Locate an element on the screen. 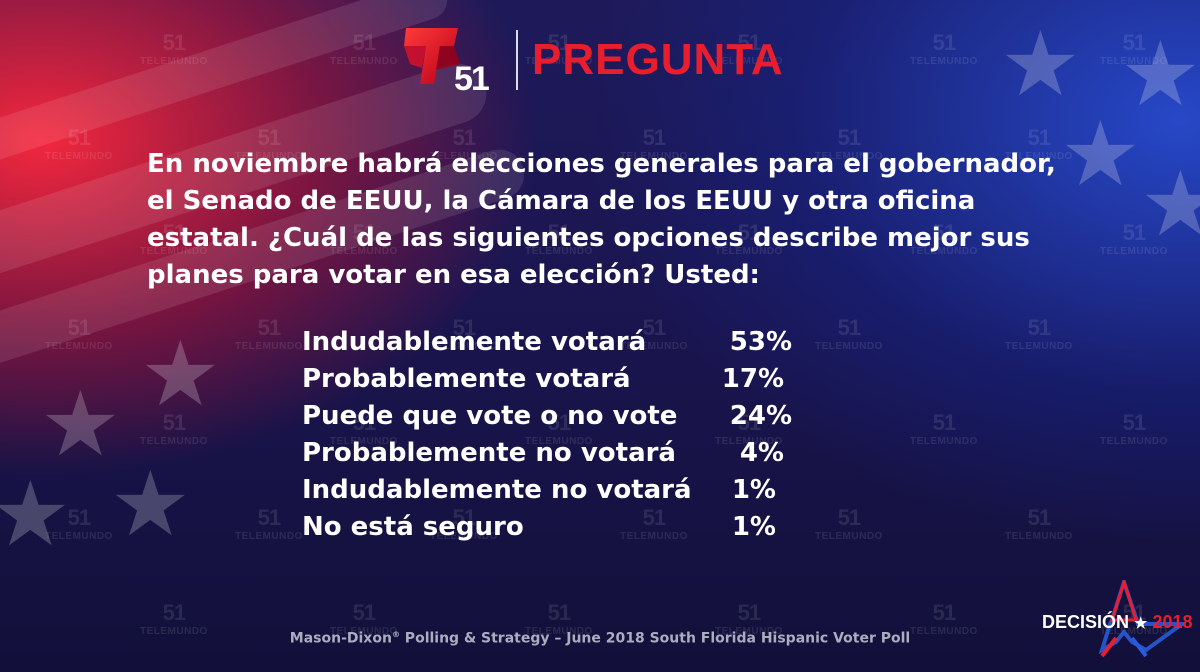 The height and width of the screenshot is (672, 1200). result-option: Indudablemente votará is located at coordinates (474, 342).